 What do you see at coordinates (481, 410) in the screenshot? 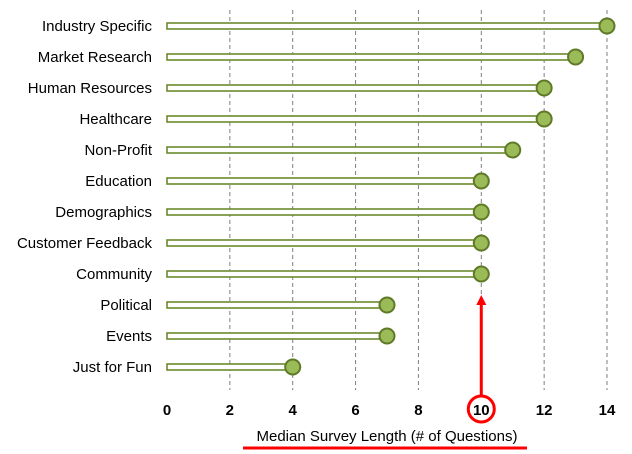
I see `x-tick-10: 10` at bounding box center [481, 410].